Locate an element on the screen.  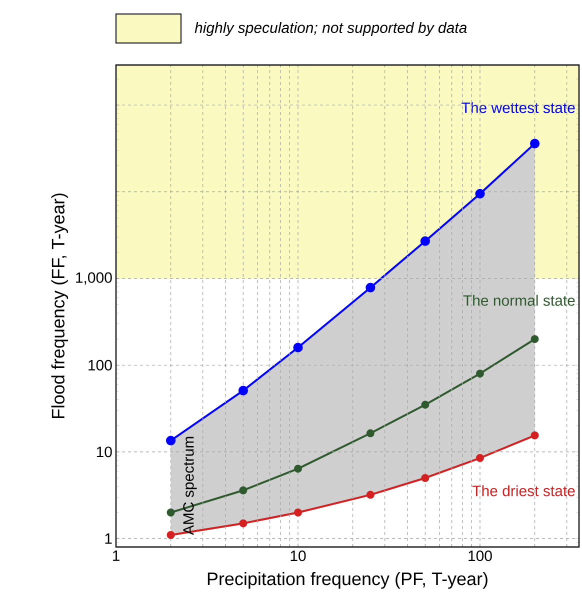
y-tick-label: 1,000 is located at coordinates (94, 278).